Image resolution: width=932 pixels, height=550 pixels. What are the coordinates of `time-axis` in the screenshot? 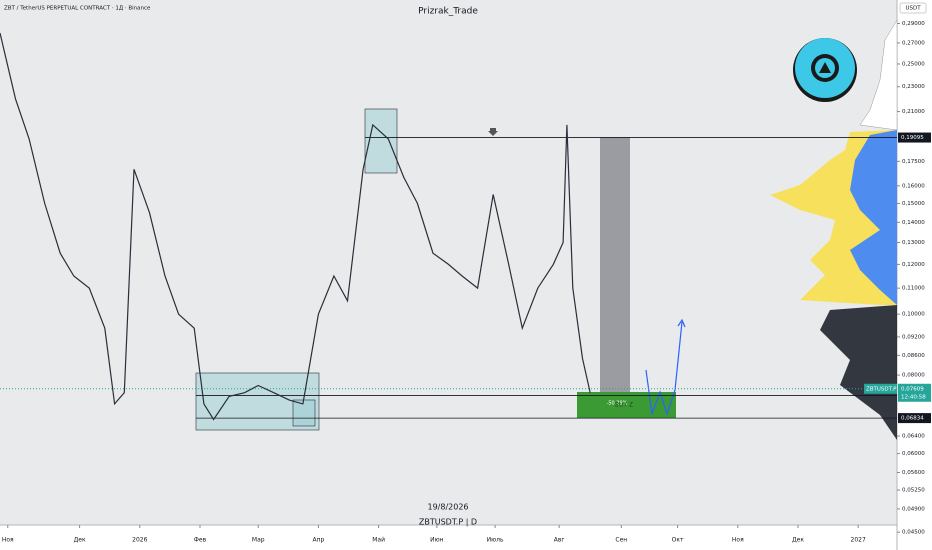 It's located at (448, 537).